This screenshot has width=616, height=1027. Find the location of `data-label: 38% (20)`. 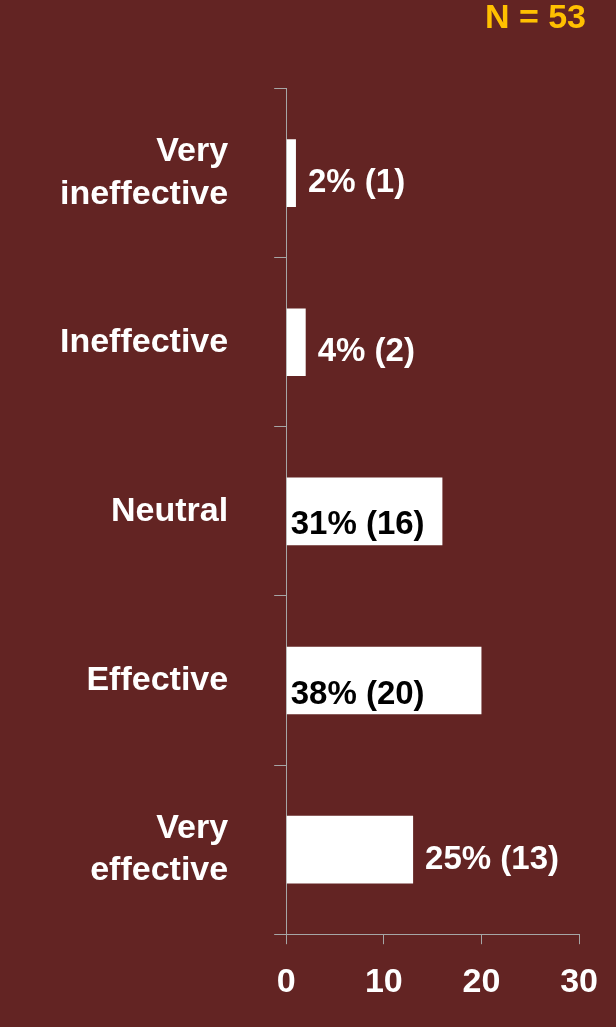

data-label: 38% (20) is located at coordinates (357, 692).